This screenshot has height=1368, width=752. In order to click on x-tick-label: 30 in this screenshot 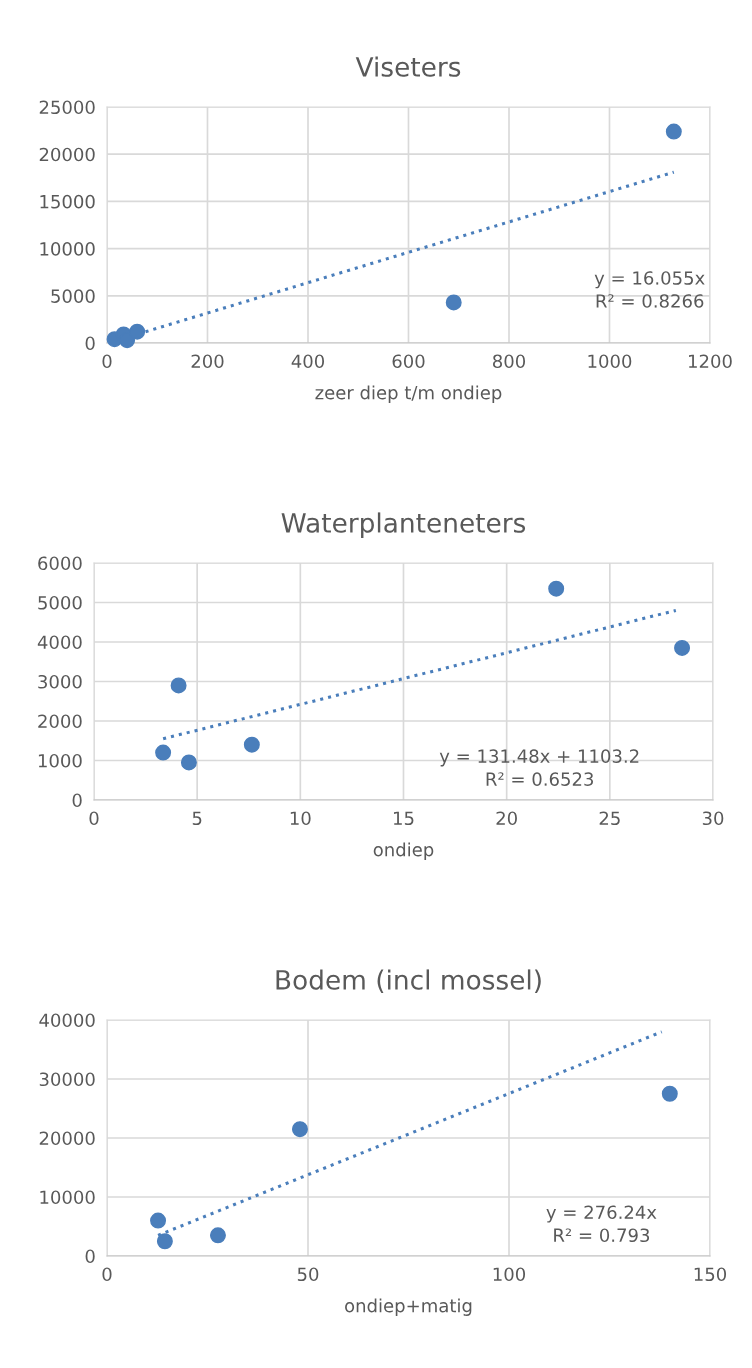, I will do `click(713, 818)`.